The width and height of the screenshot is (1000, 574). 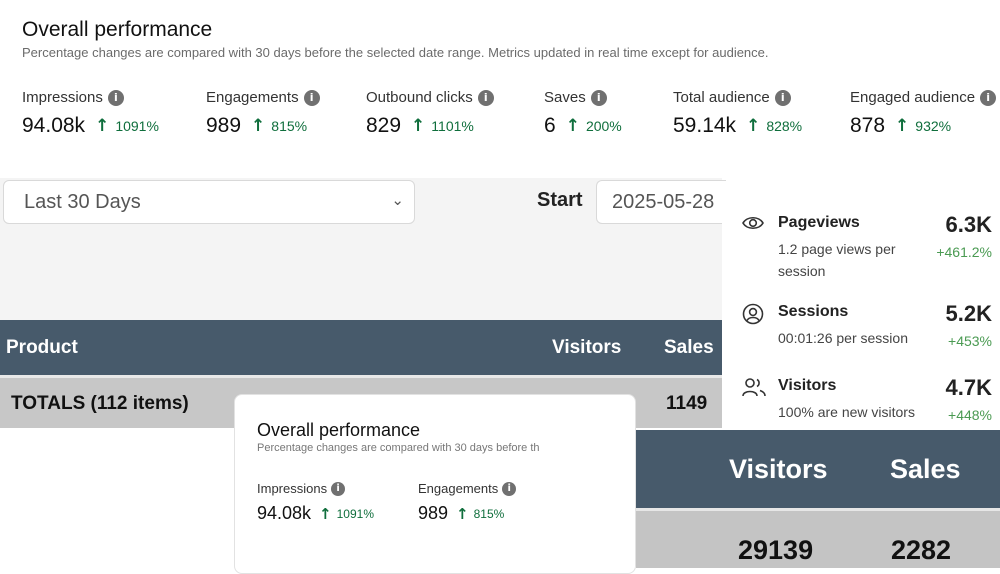 What do you see at coordinates (813, 311) in the screenshot?
I see `stat-name: Sessions` at bounding box center [813, 311].